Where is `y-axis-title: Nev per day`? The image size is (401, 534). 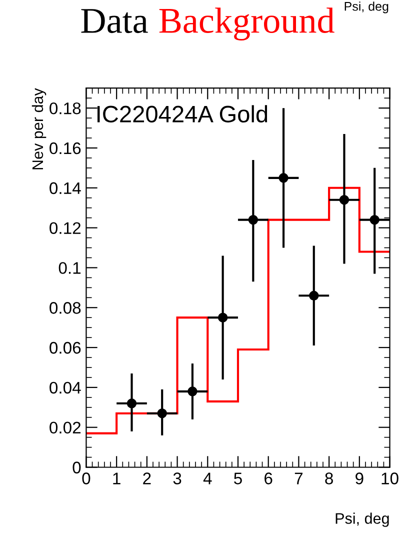
y-axis-title: Nev per day is located at coordinates (39, 129).